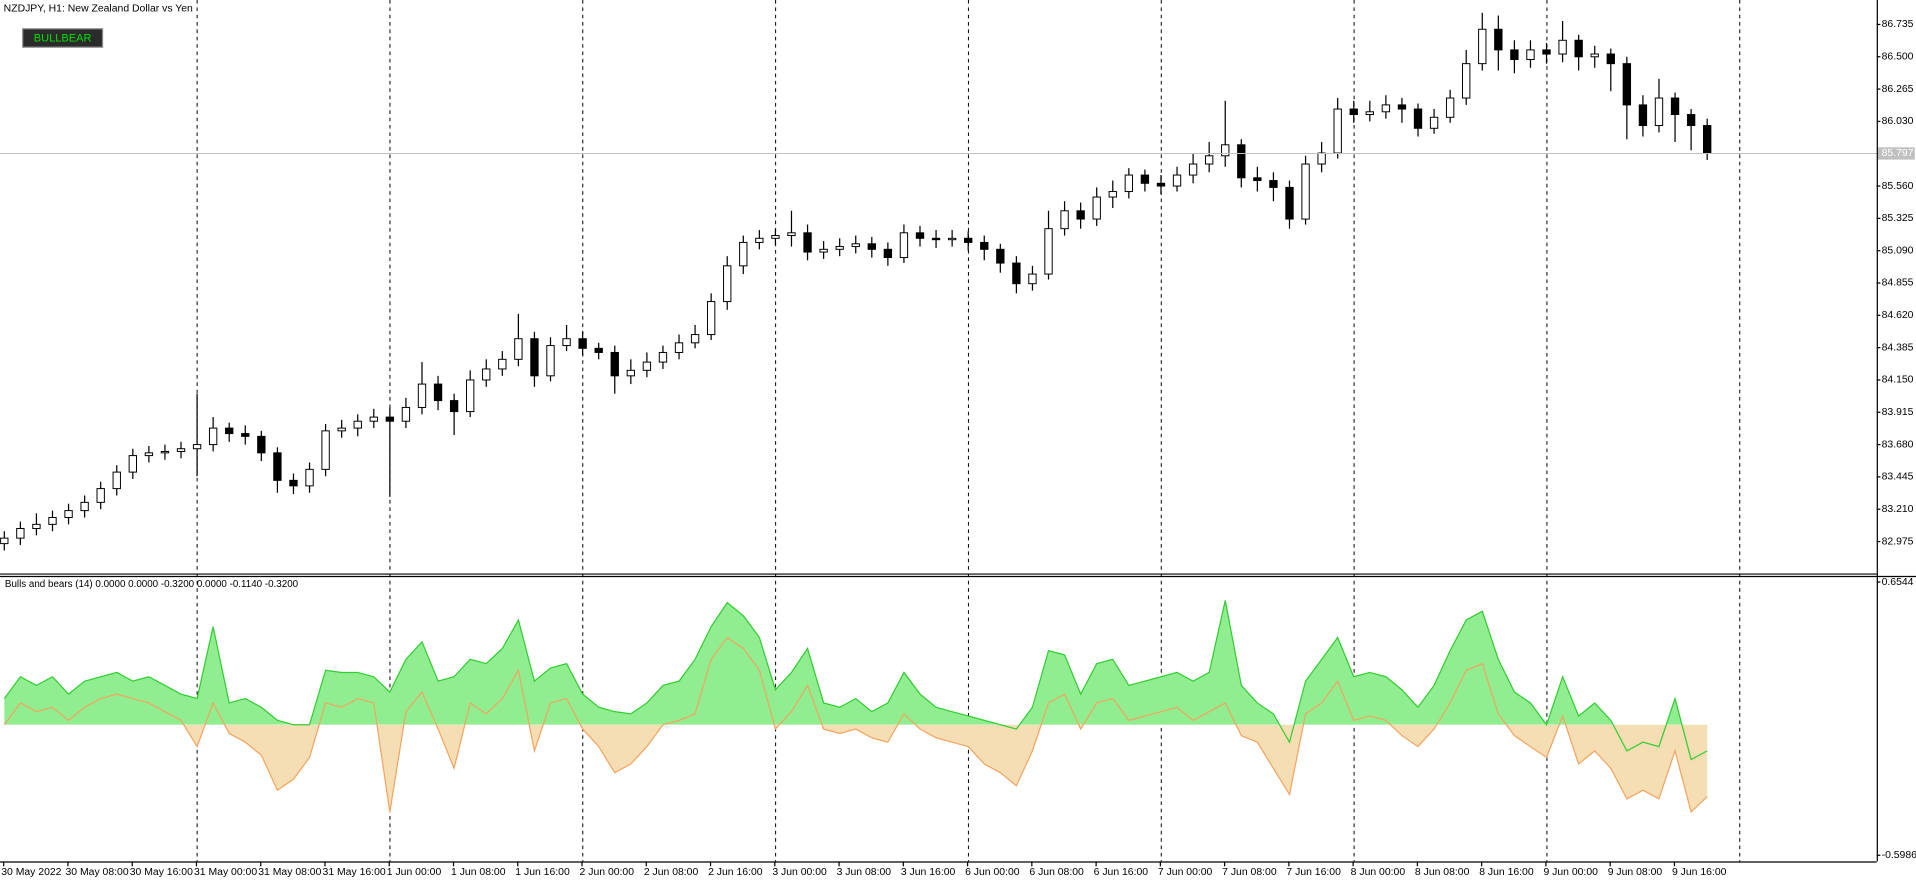 The height and width of the screenshot is (881, 1916). I want to click on x-tick-label: 6 Jun 00:00, so click(992, 872).